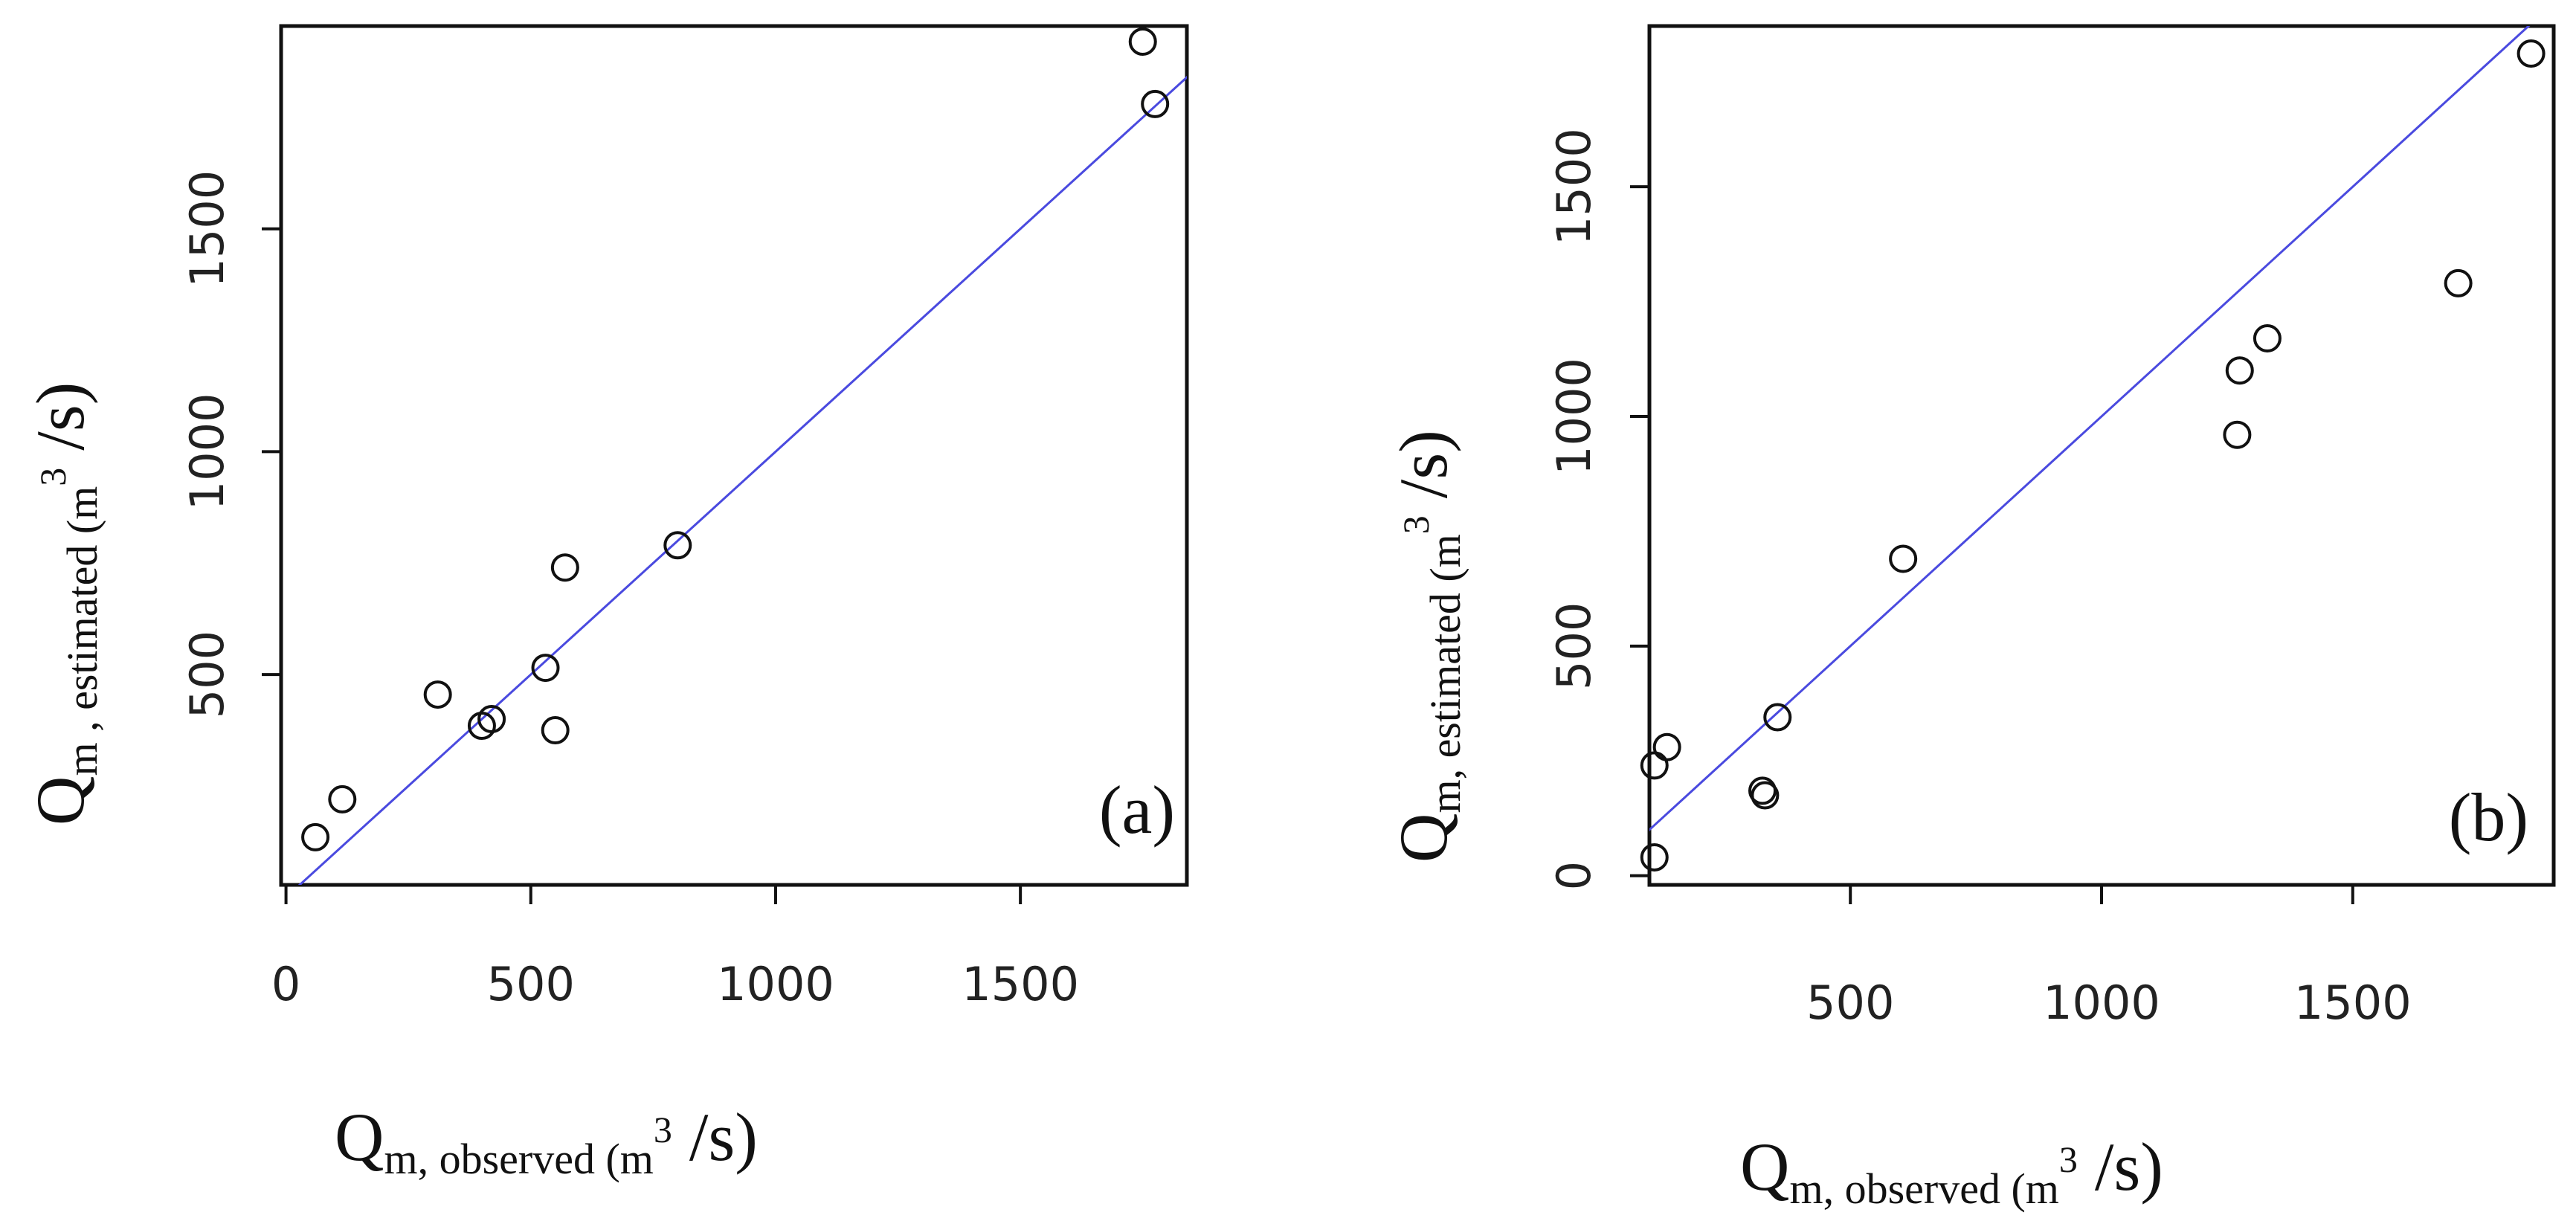 The height and width of the screenshot is (1221, 2576). I want to click on panel-a-xlabel-unit-close: /s), so click(715, 1137).